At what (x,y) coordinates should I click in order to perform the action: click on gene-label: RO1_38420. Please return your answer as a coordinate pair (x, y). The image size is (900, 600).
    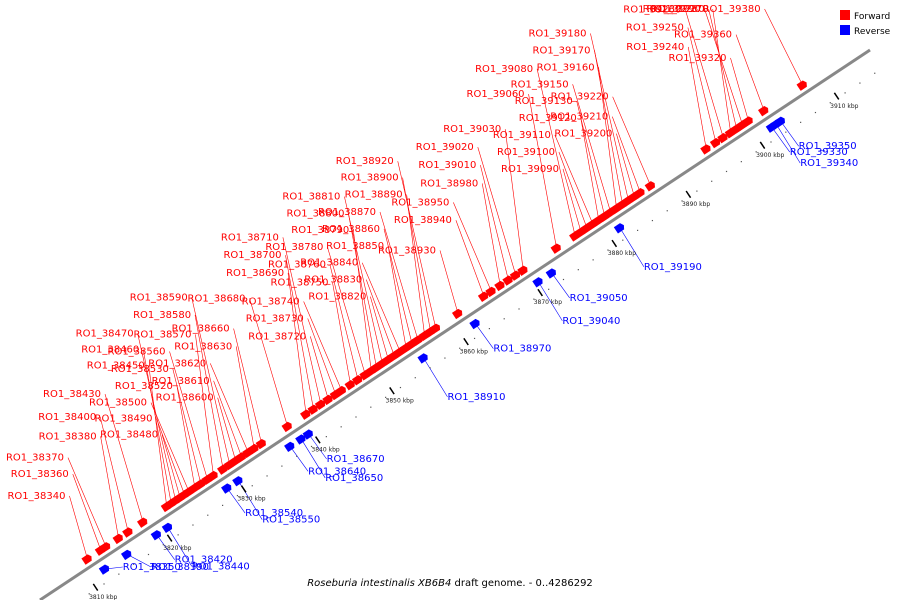
    Looking at the image, I should click on (204, 560).